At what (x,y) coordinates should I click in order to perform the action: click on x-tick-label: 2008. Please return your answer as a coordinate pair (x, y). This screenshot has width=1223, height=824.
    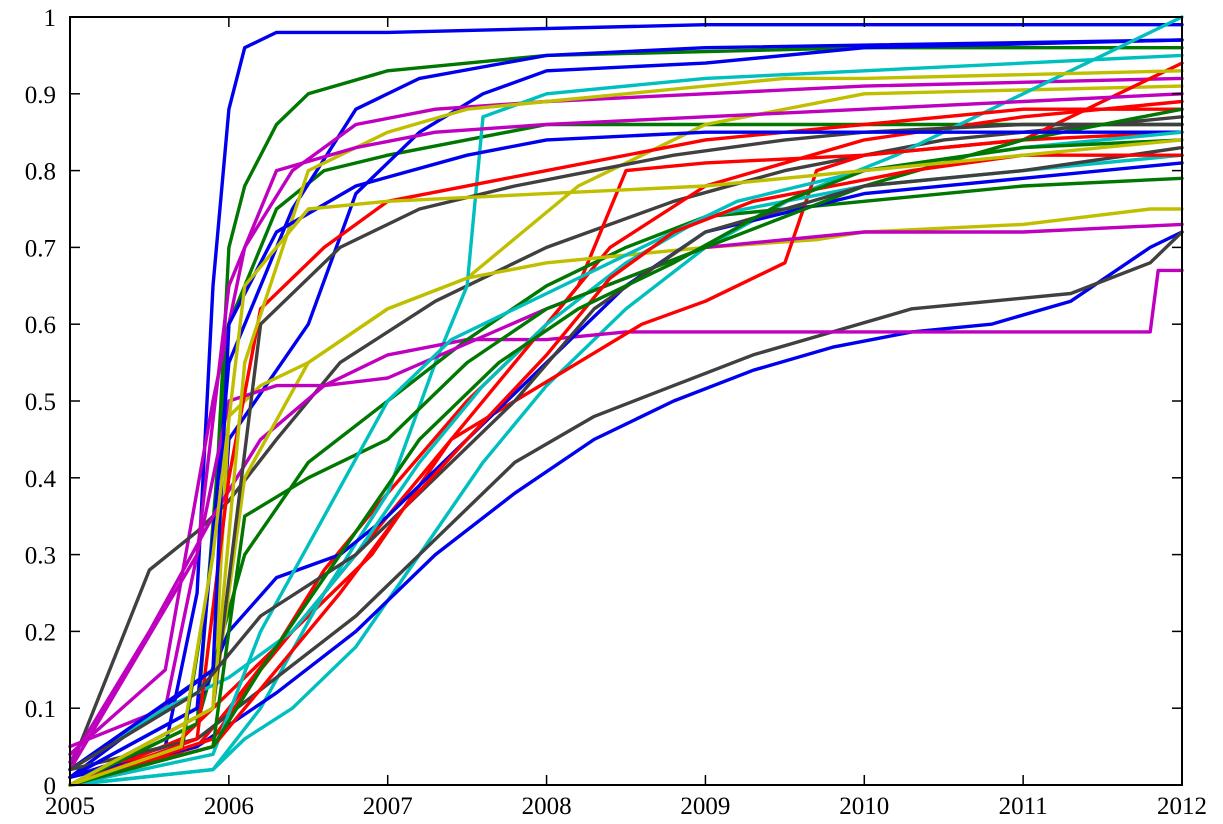
    Looking at the image, I should click on (547, 806).